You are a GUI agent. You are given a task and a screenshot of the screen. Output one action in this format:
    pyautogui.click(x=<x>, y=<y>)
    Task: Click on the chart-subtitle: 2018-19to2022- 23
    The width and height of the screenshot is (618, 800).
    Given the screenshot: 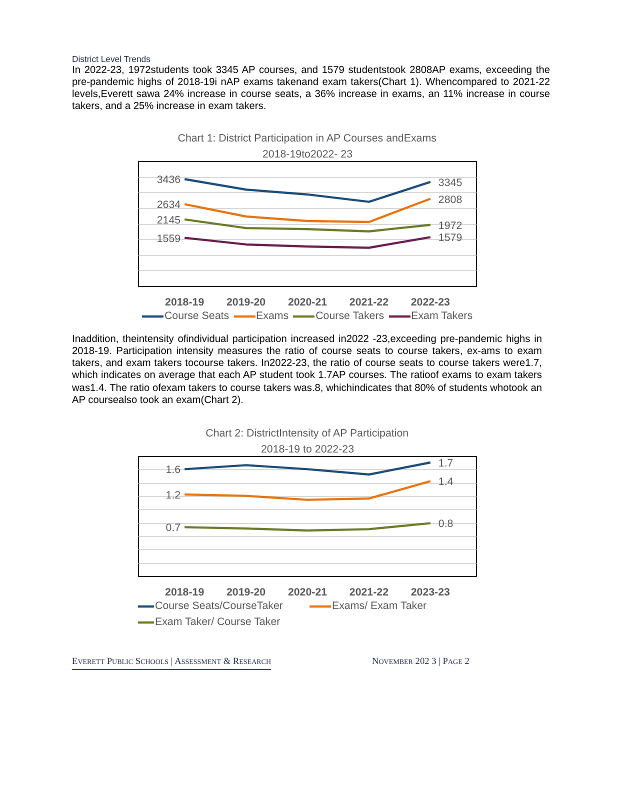 What is the action you would take?
    pyautogui.click(x=307, y=154)
    